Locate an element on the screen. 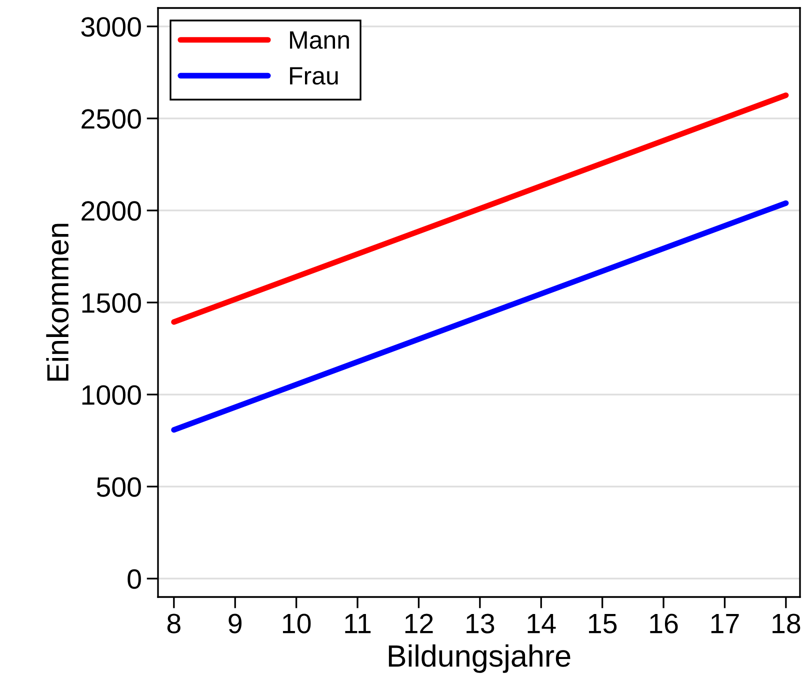 Image resolution: width=805 pixels, height=700 pixels. x-tick-label: 10 is located at coordinates (296, 624).